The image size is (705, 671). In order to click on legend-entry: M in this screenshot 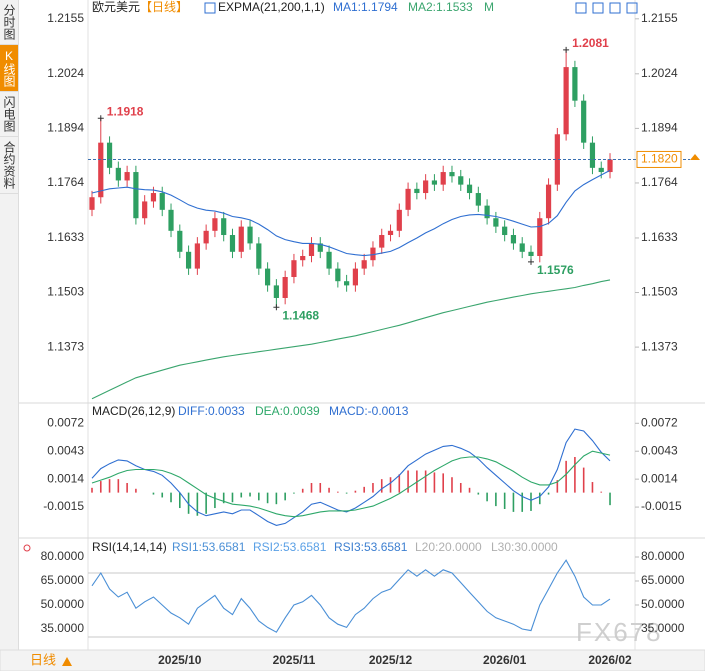, I will do `click(489, 7)`.